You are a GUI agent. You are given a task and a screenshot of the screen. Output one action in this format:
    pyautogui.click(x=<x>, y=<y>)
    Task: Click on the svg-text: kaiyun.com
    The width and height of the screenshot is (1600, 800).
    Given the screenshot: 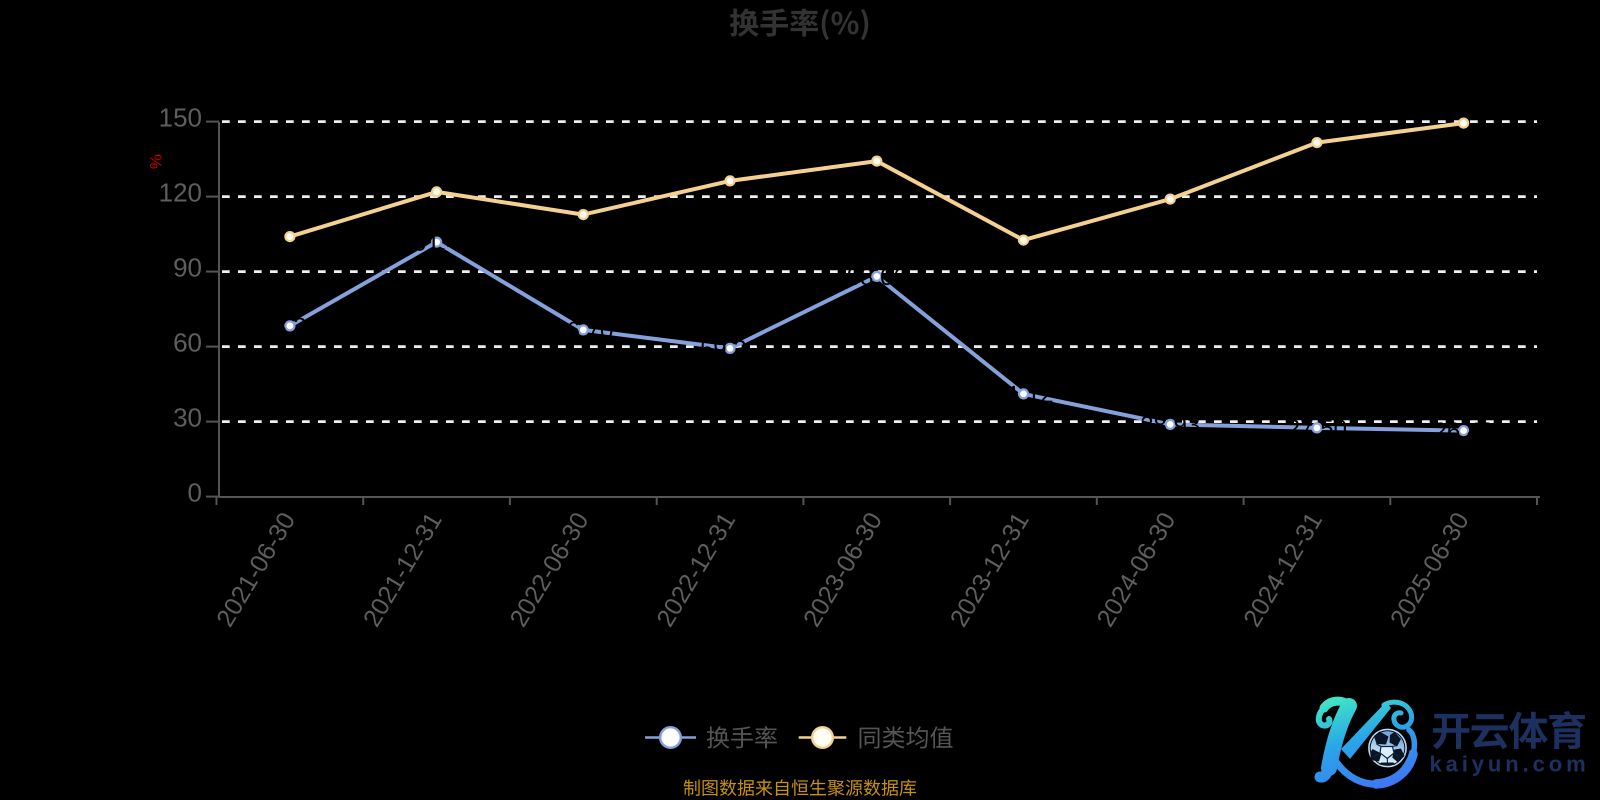 What is the action you would take?
    pyautogui.click(x=1510, y=764)
    